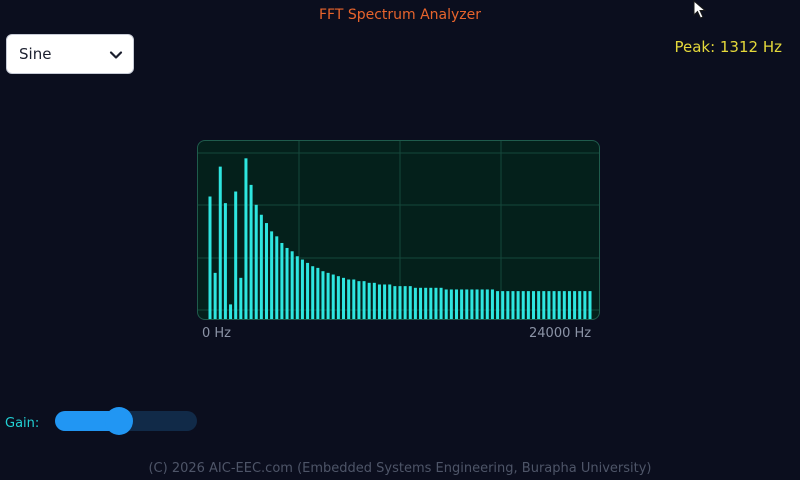 The width and height of the screenshot is (800, 480). I want to click on gain-label: Gain:, so click(22, 423).